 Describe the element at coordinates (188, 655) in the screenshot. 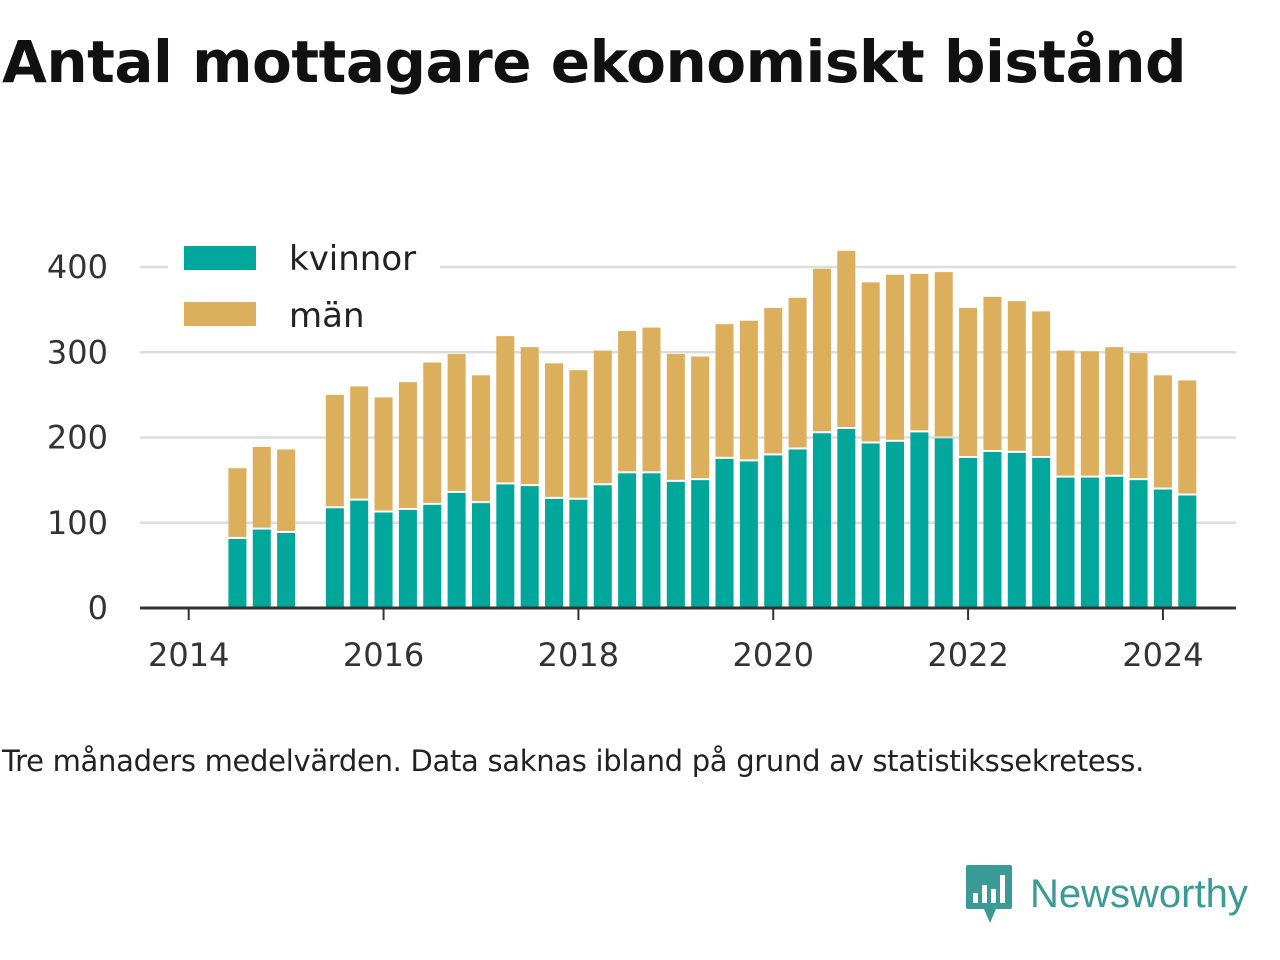

I see `x-tick-label: 2014` at that location.